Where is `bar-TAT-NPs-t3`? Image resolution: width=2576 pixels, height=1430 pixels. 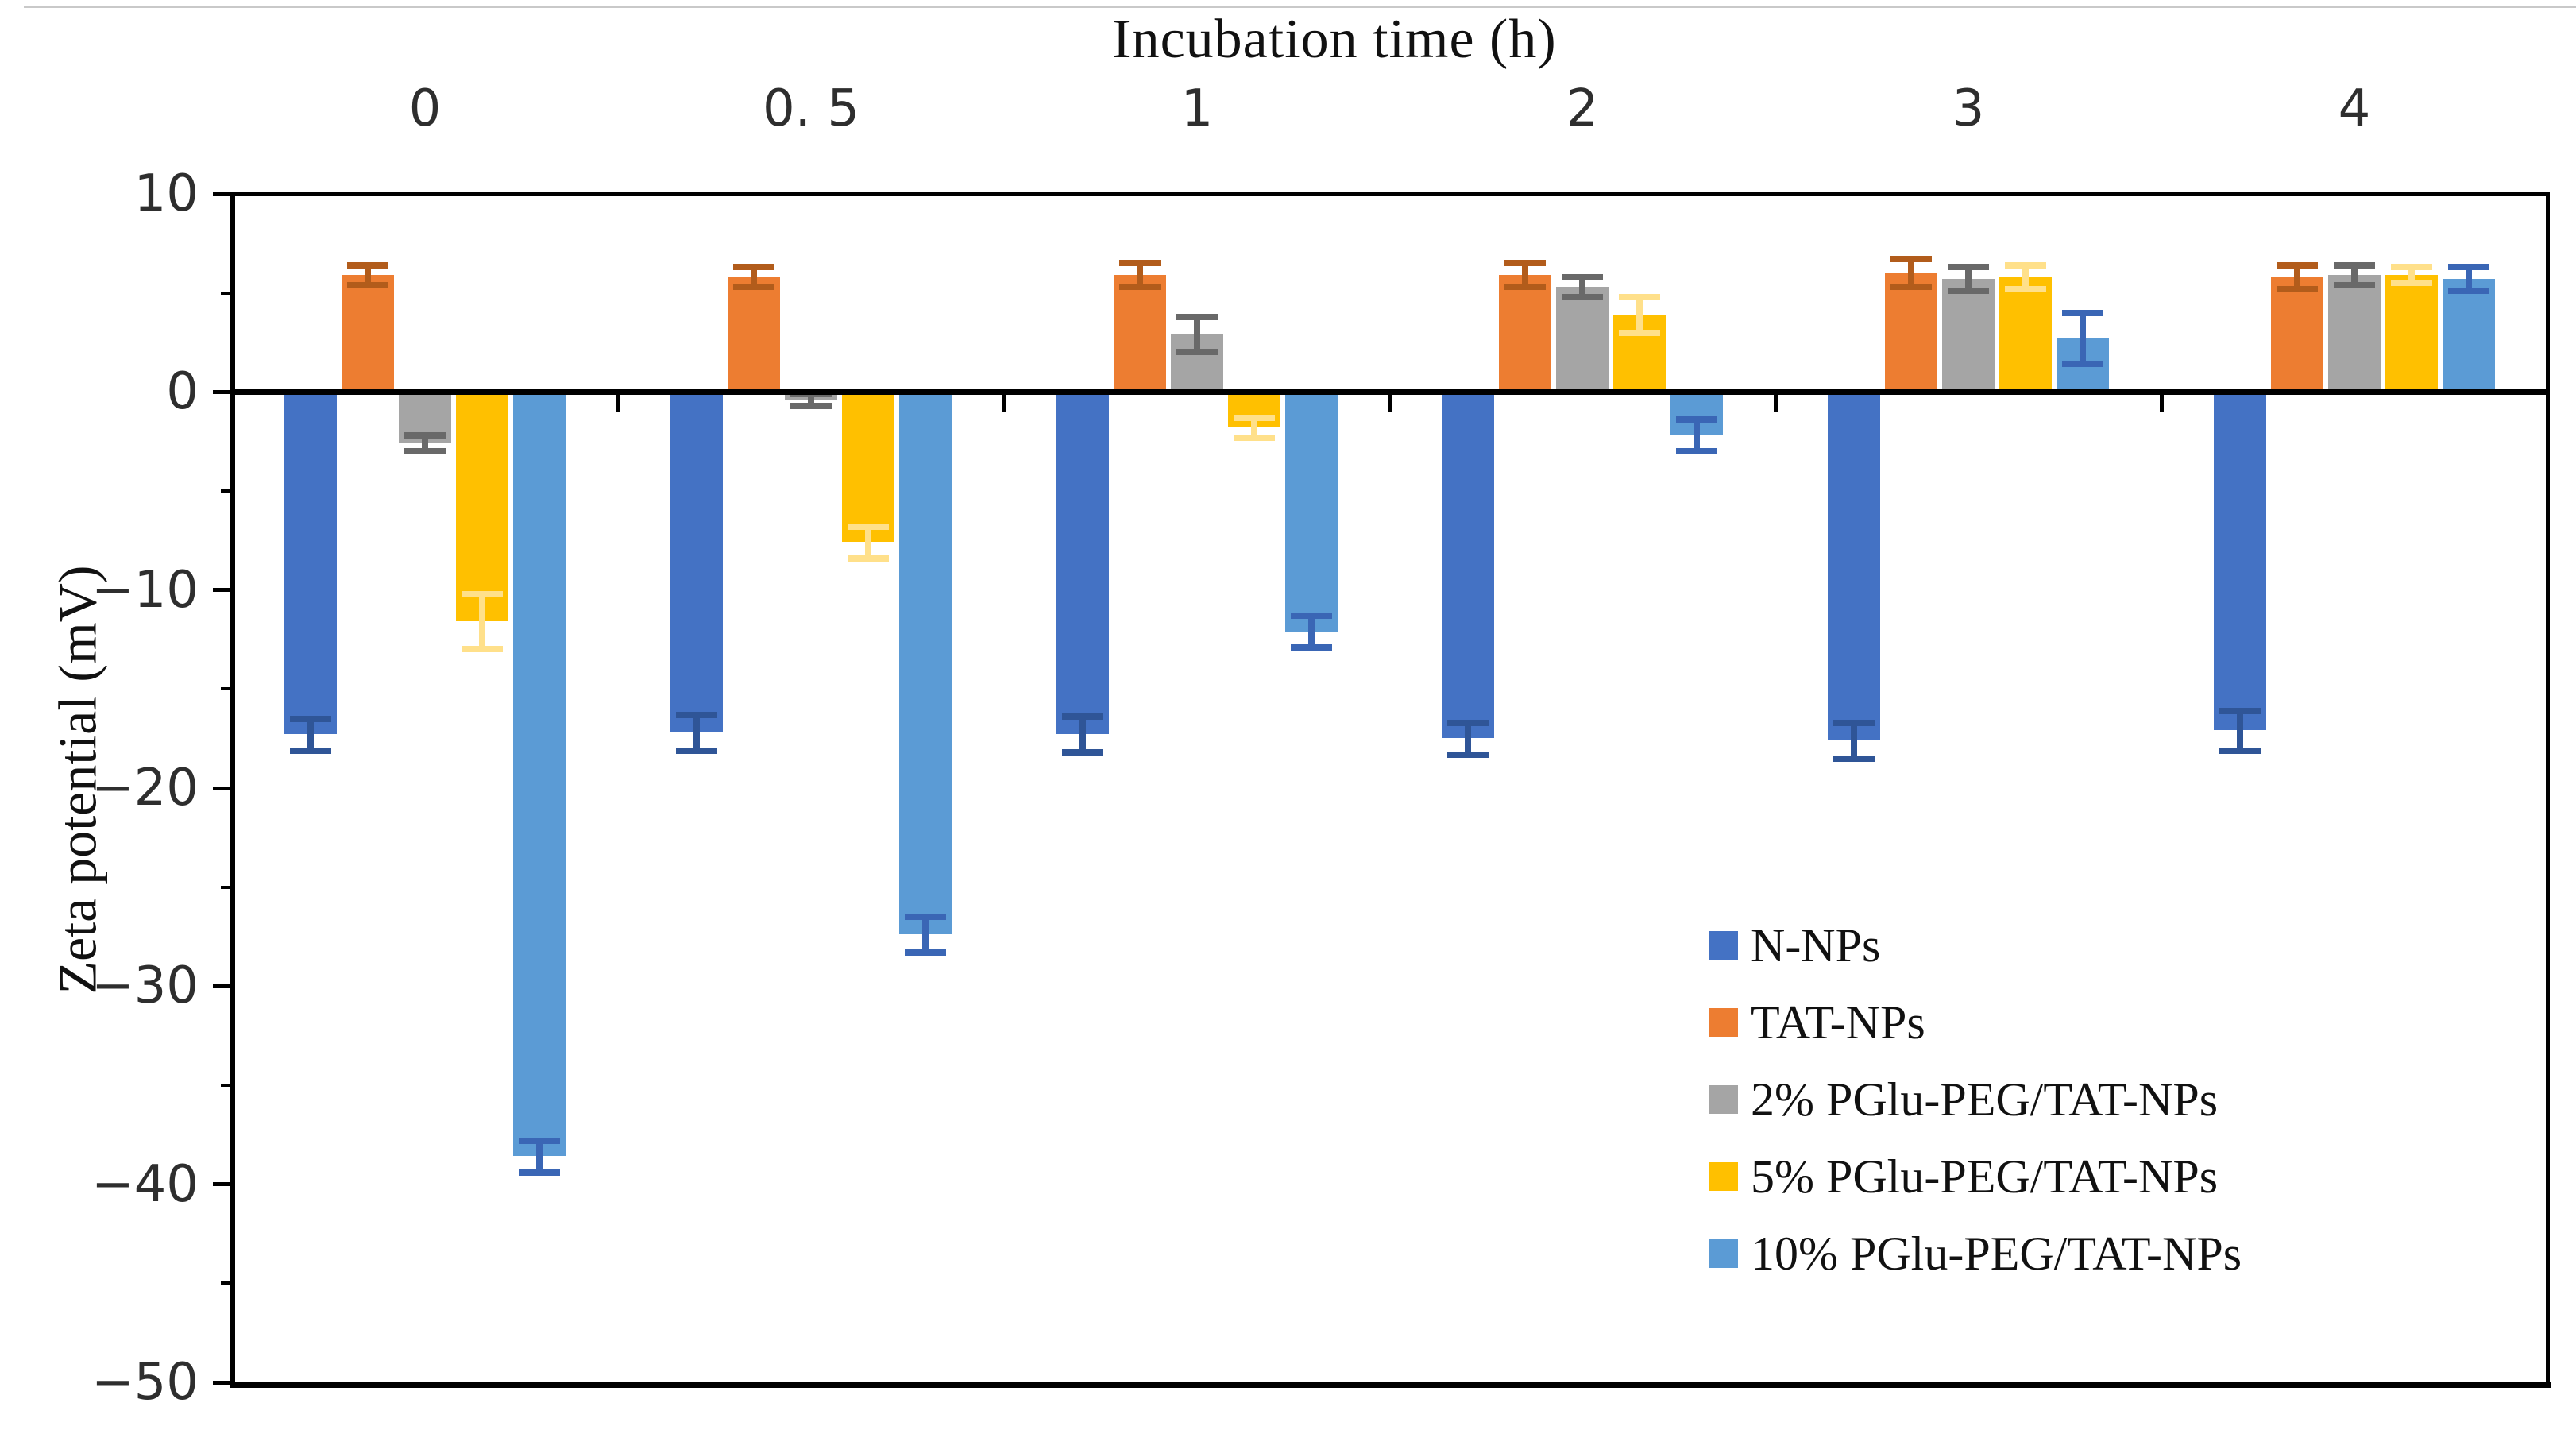 bar-TAT-NPs-t3 is located at coordinates (1911, 332).